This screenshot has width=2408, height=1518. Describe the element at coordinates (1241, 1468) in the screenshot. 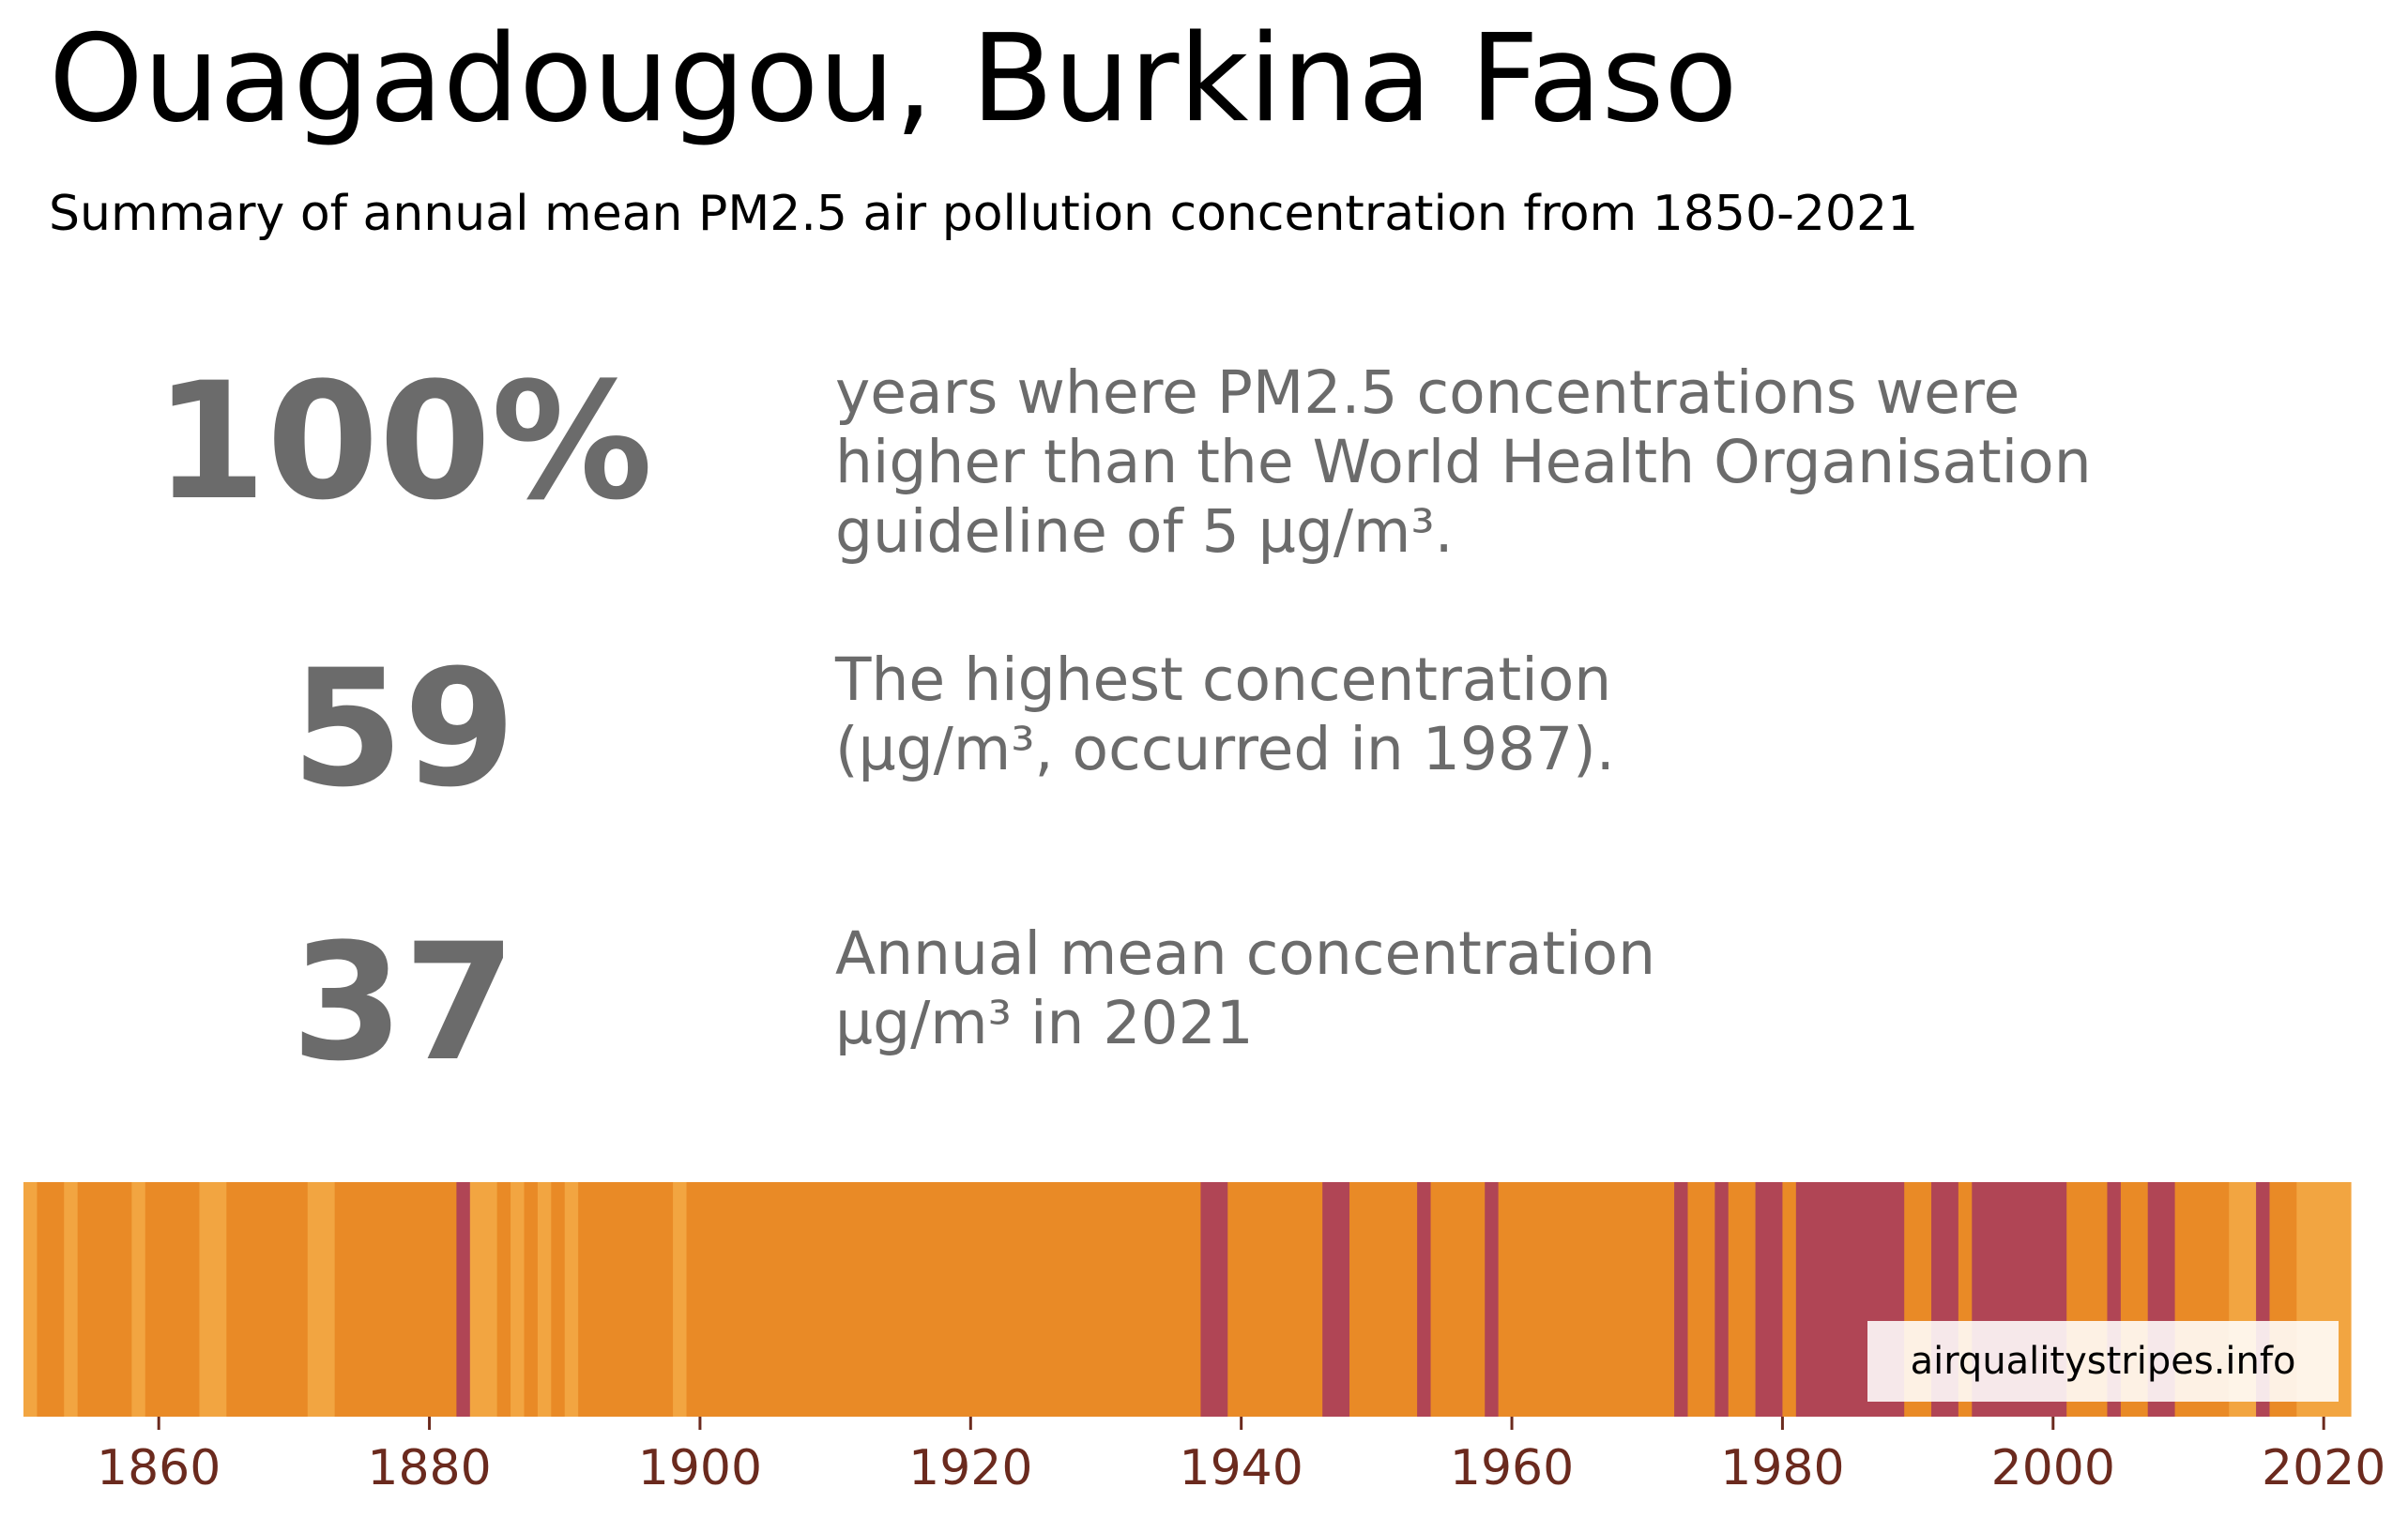

I see `x-tick-label: 1940` at that location.